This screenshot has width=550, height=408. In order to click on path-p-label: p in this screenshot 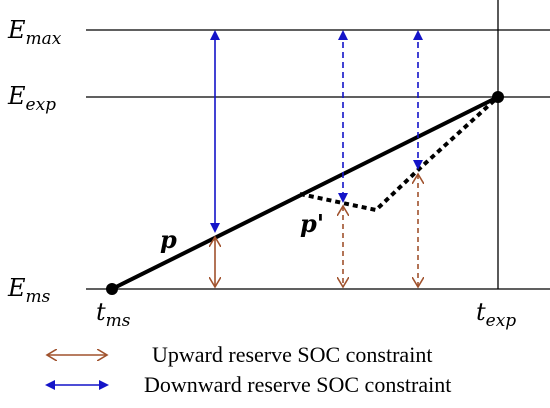, I will do `click(168, 239)`.